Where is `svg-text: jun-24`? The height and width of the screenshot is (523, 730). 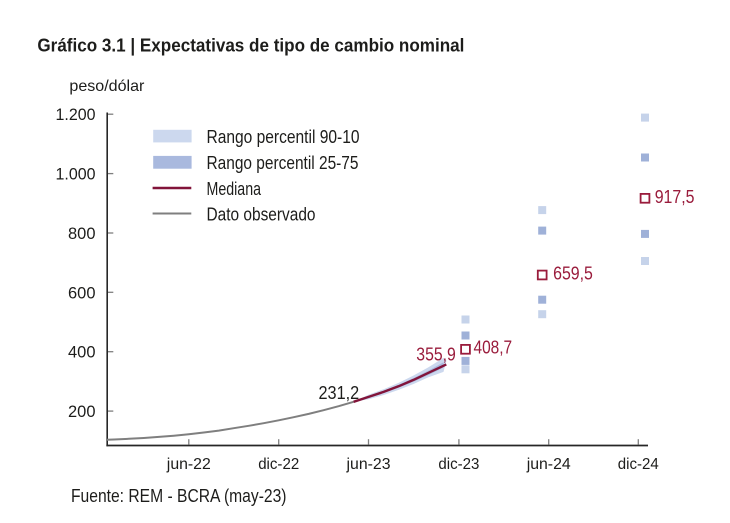 svg-text: jun-24 is located at coordinates (548, 464).